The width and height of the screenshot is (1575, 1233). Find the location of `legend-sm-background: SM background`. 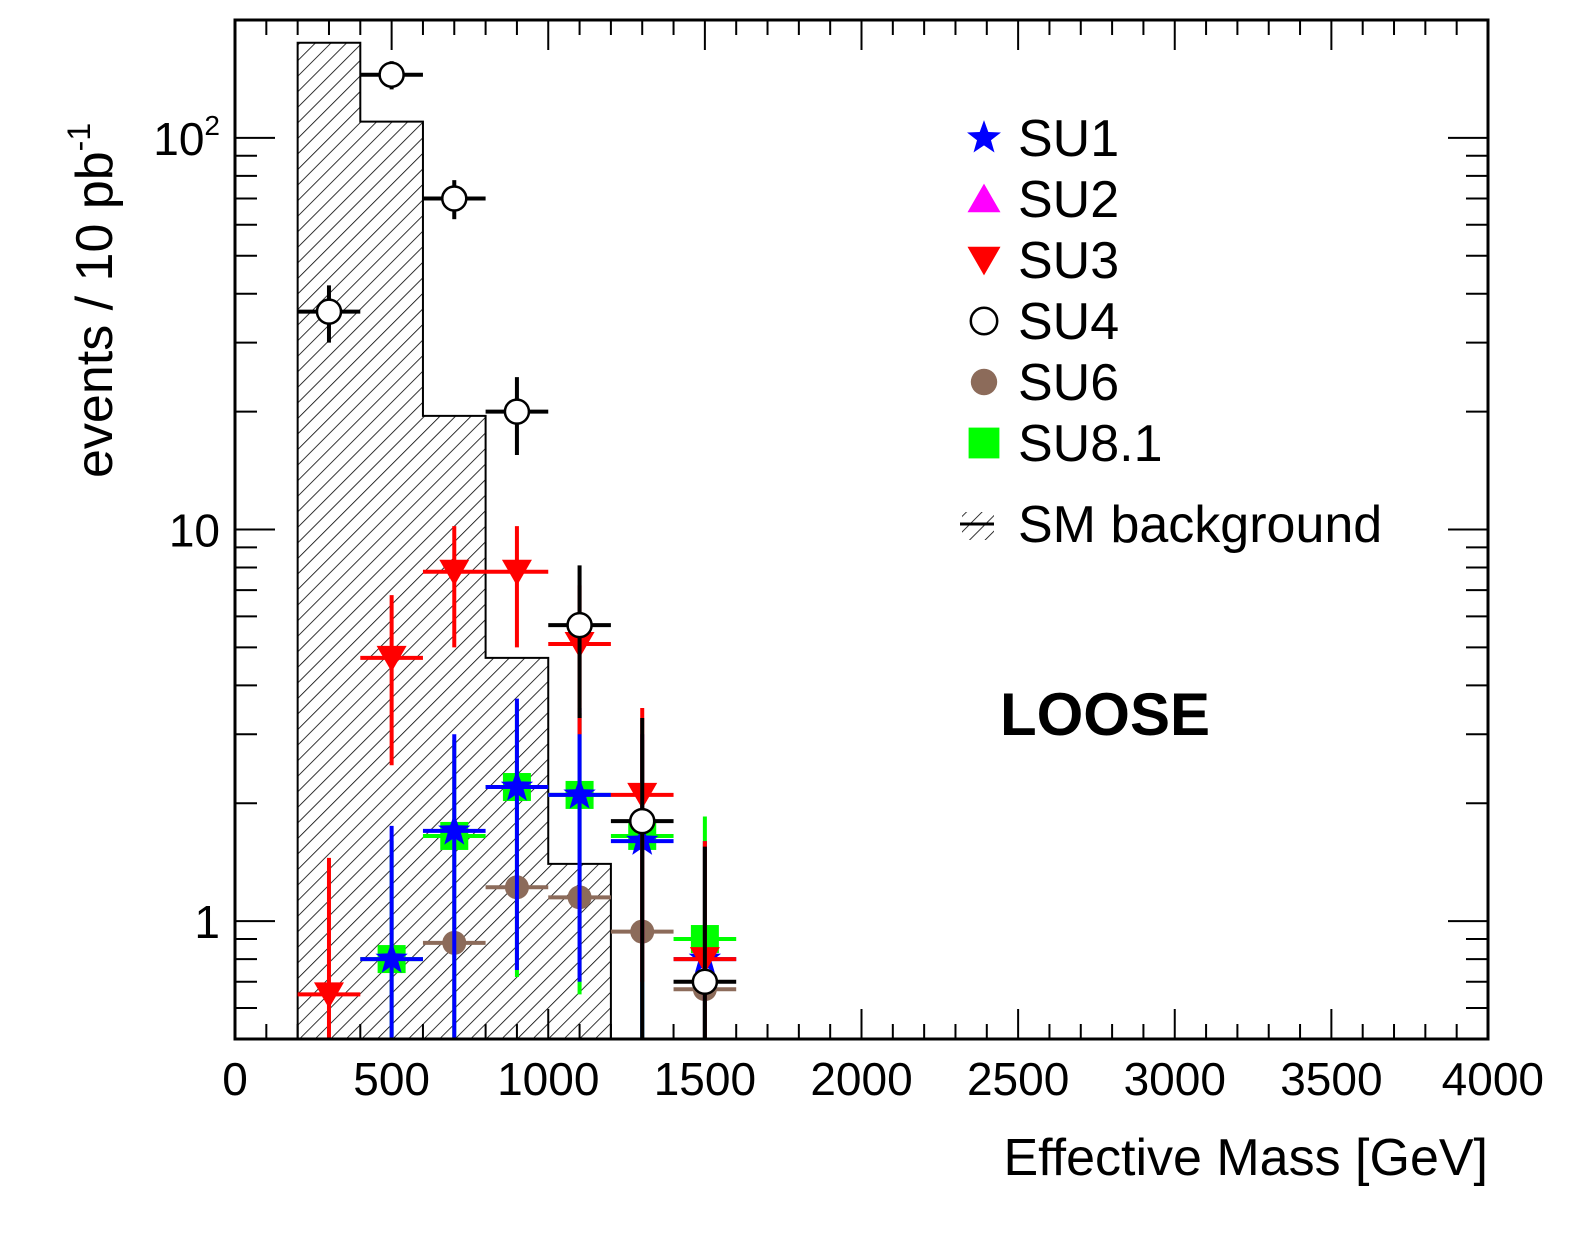

legend-sm-background: SM background is located at coordinates (1171, 525).